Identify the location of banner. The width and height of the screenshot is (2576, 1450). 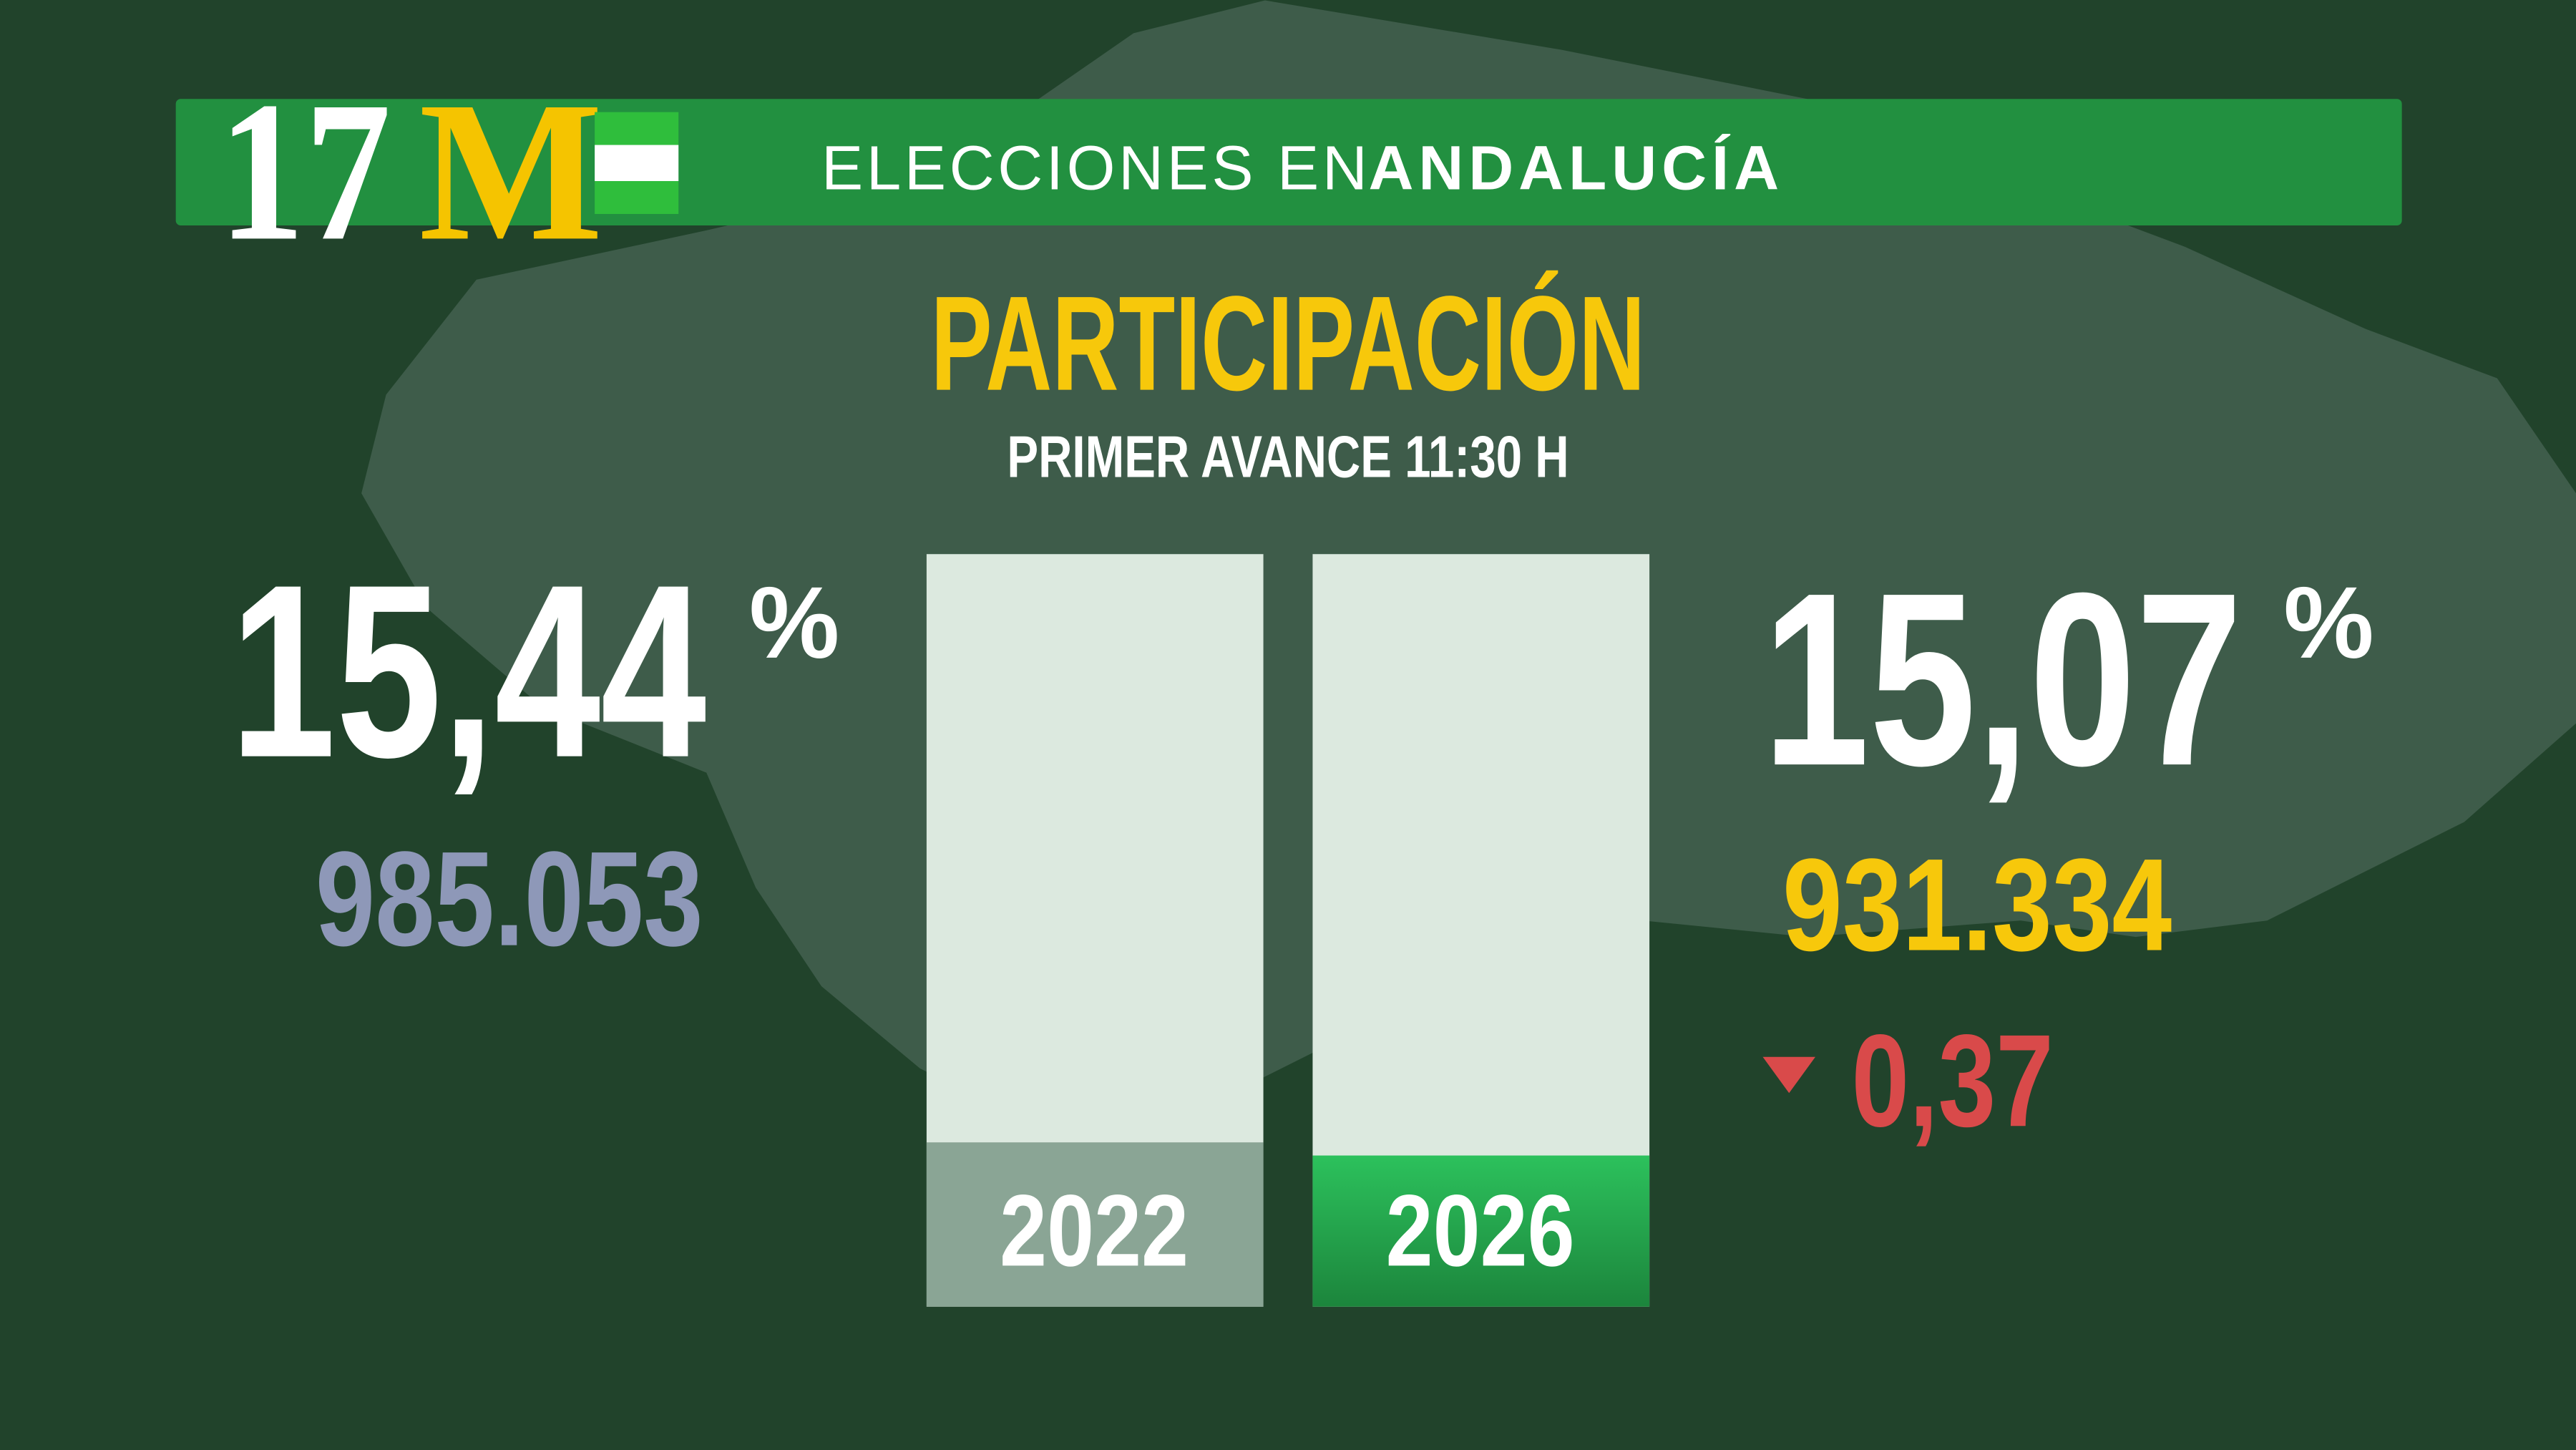
(1288, 162).